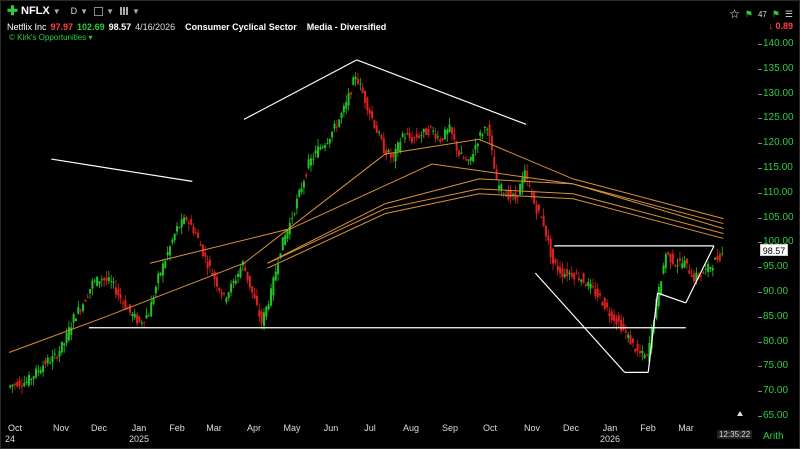 This screenshot has width=800, height=449. Describe the element at coordinates (74, 11) in the screenshot. I see `period-selector: D` at that location.